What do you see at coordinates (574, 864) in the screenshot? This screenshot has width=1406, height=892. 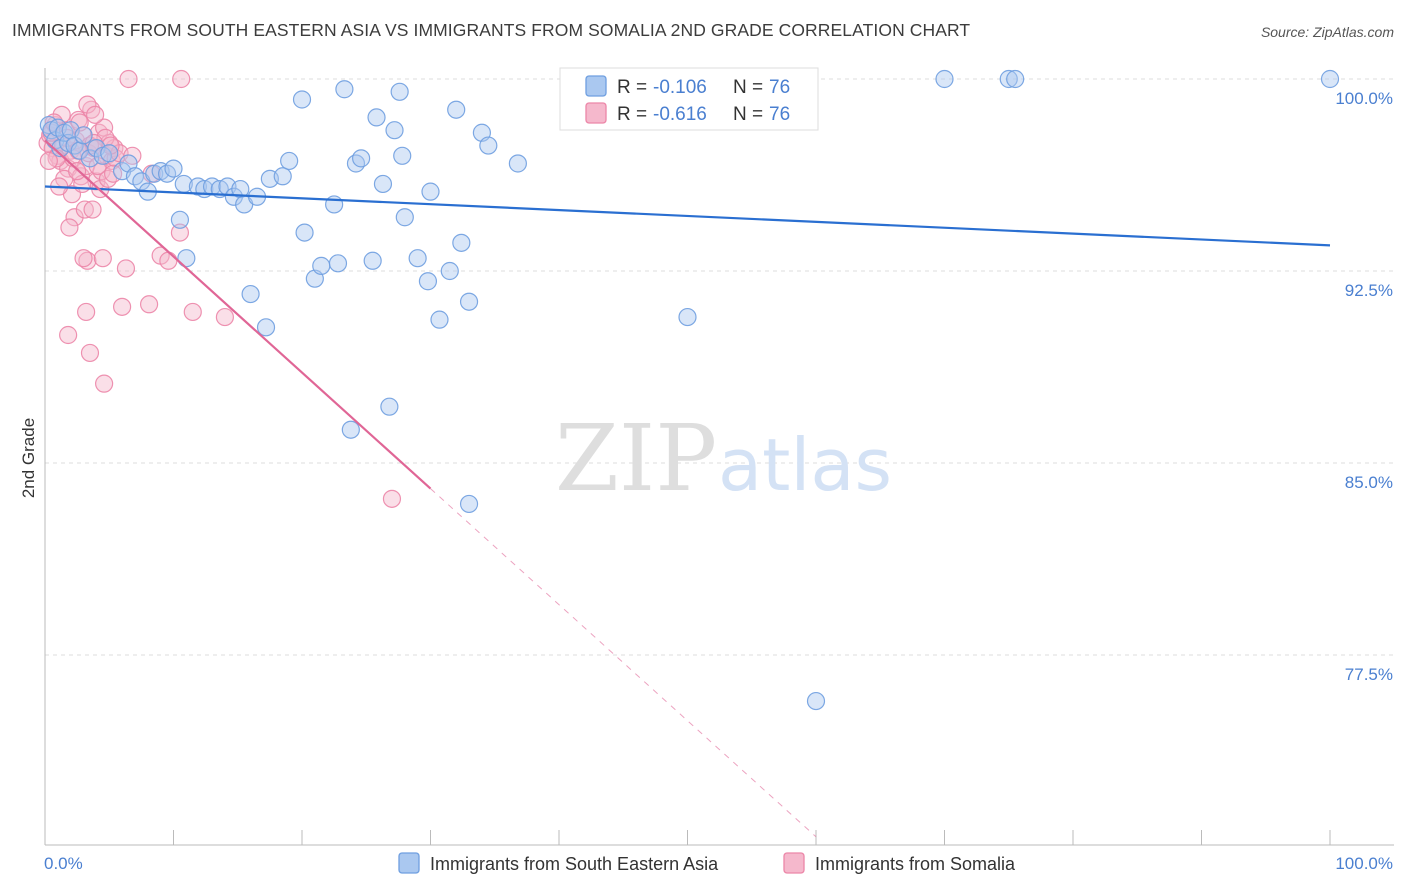 I see `bottom-legend-label-blue: Immigrants from South Eastern Asia` at bounding box center [574, 864].